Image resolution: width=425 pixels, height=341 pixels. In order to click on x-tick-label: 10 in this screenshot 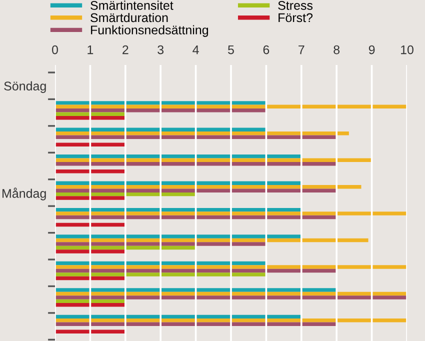, I will do `click(407, 49)`.